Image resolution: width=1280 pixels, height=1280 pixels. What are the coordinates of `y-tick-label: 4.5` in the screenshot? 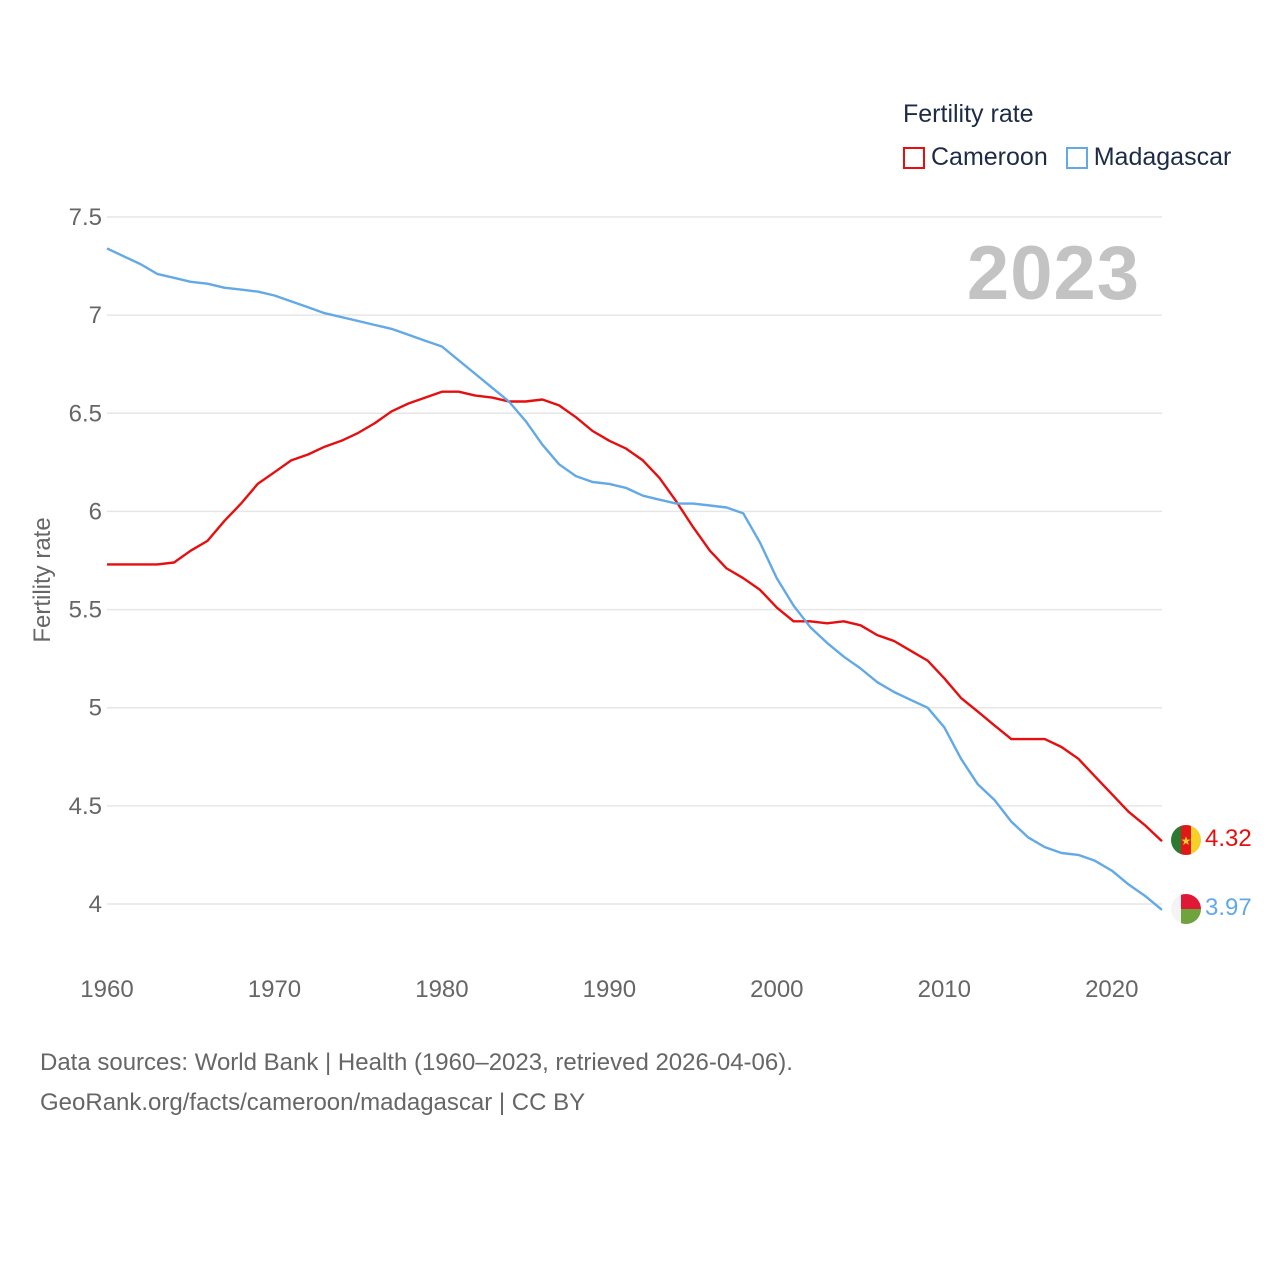 It's located at (85, 806).